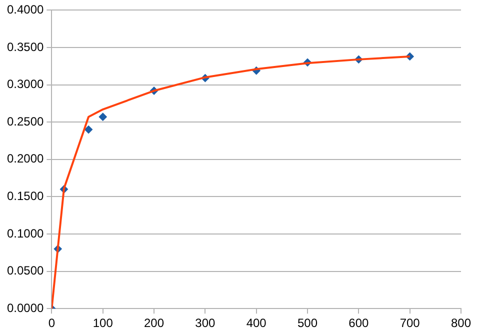  What do you see at coordinates (25, 159) in the screenshot?
I see `y-tick-label: 0.2000` at bounding box center [25, 159].